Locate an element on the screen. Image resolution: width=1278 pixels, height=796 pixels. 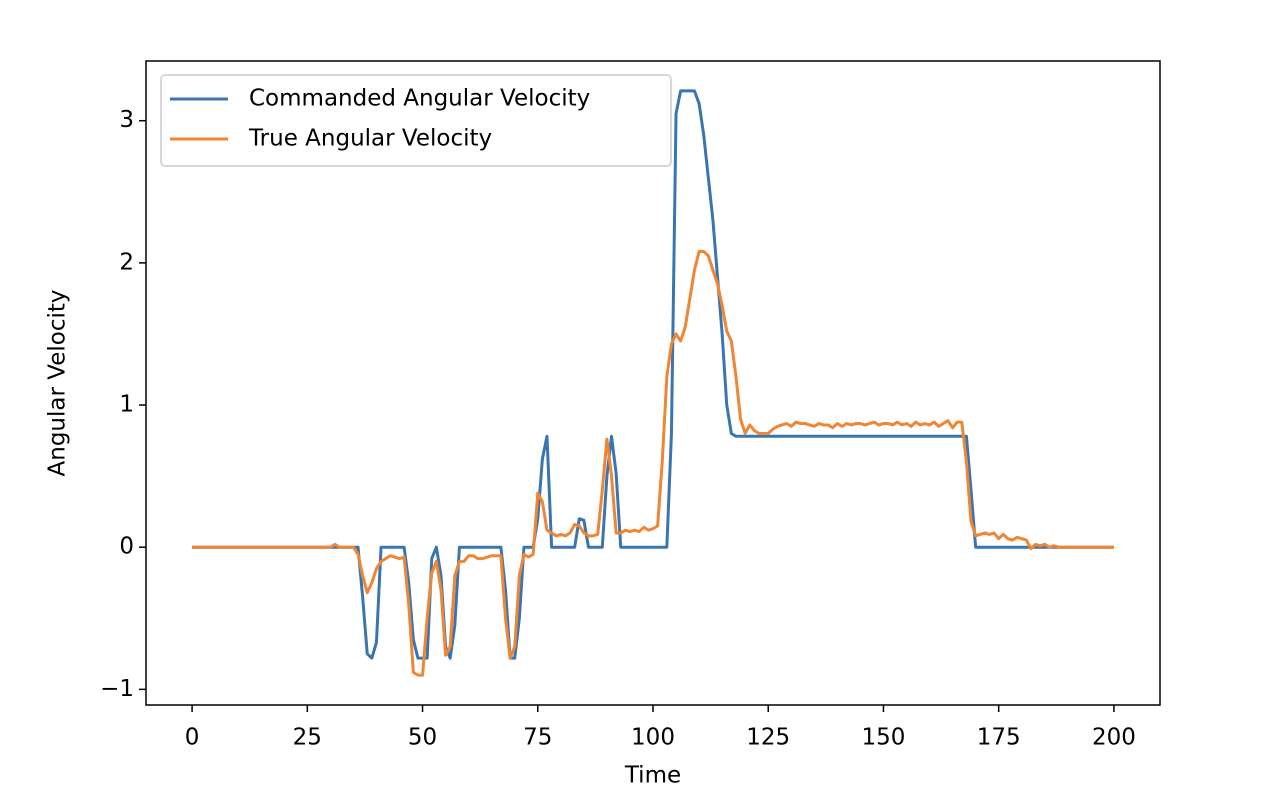
x-tick-label: 75 is located at coordinates (537, 738).